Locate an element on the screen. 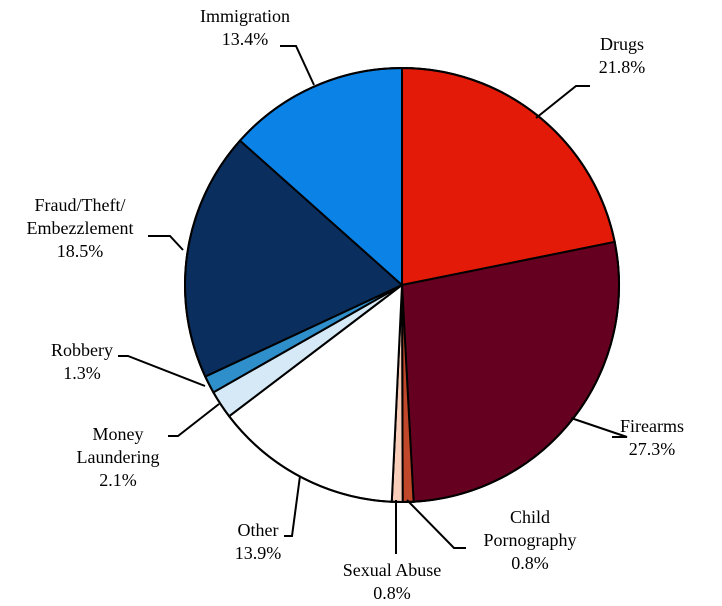  leader-line-drugs is located at coordinates (562, 102).